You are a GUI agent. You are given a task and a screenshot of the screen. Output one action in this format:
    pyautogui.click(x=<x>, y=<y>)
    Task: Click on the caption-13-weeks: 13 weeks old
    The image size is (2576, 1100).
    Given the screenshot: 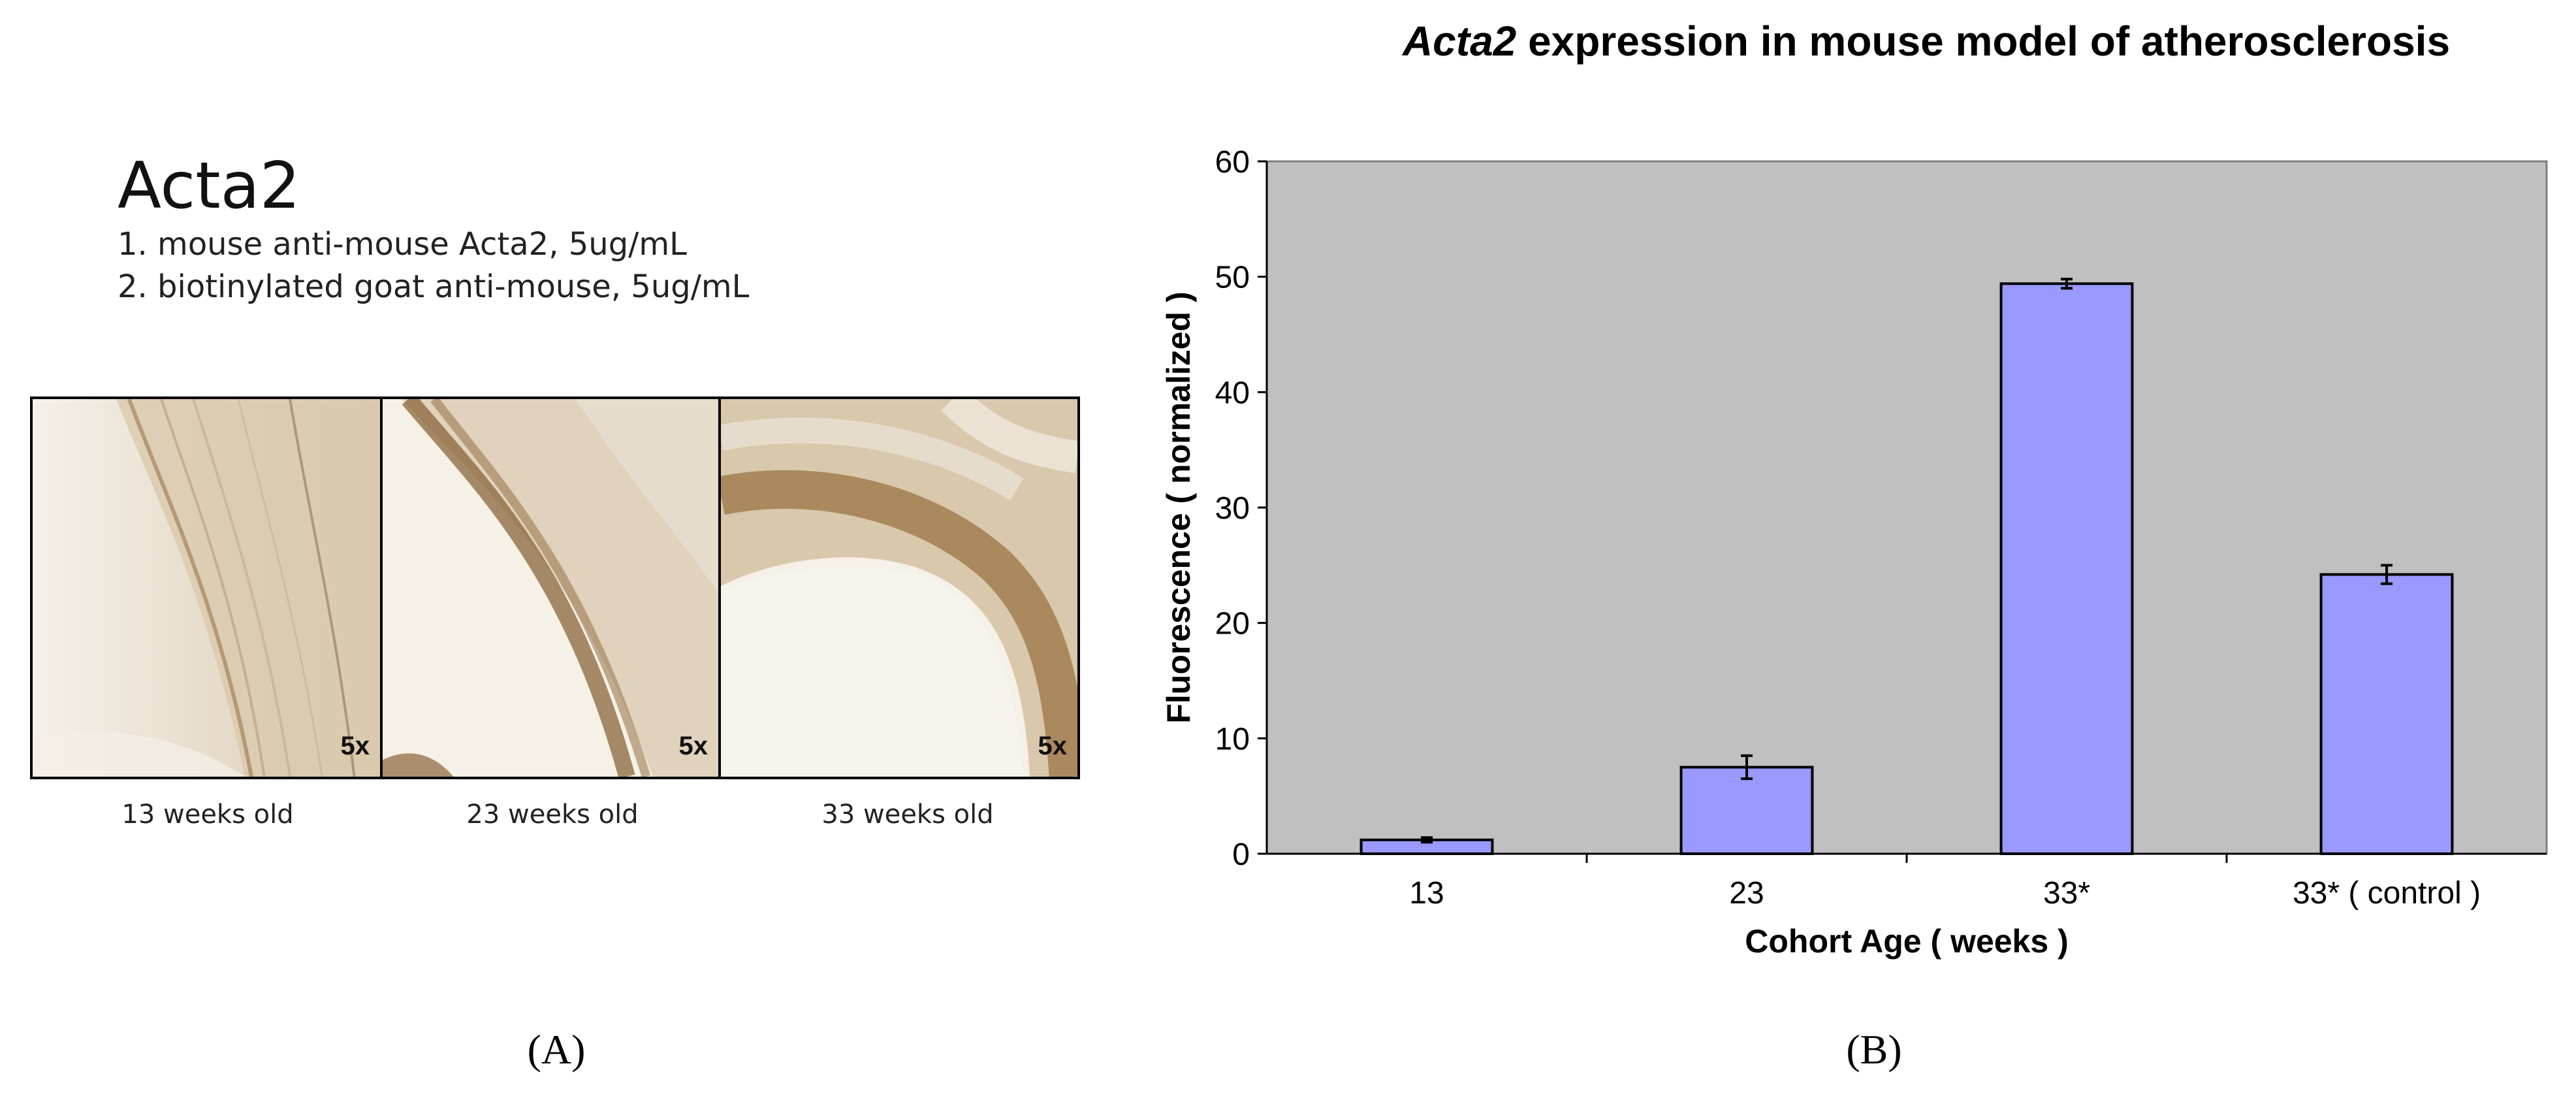 What is the action you would take?
    pyautogui.click(x=208, y=815)
    